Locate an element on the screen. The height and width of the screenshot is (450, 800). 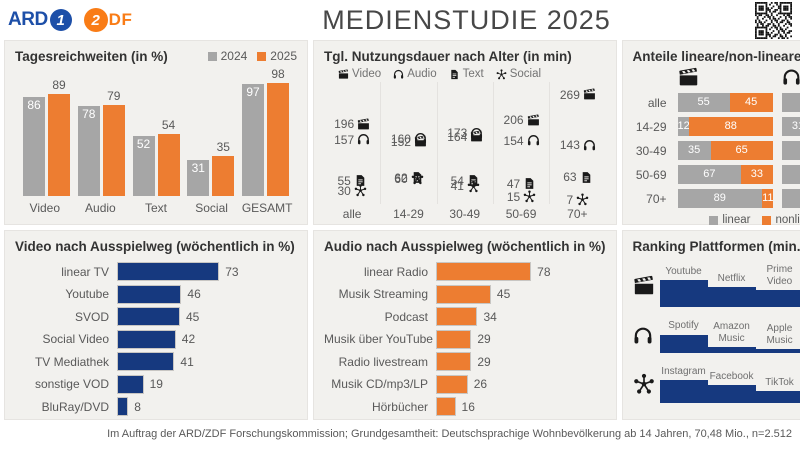
legend-item-audio: Audio is located at coordinates (415, 74).